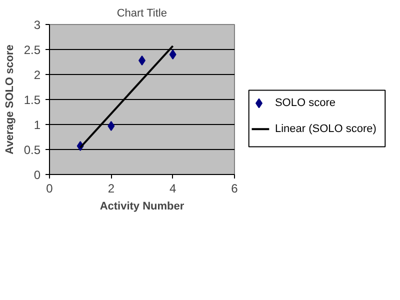 The image size is (400, 300). What do you see at coordinates (32, 100) in the screenshot?
I see `y-tick-label: 1.5` at bounding box center [32, 100].